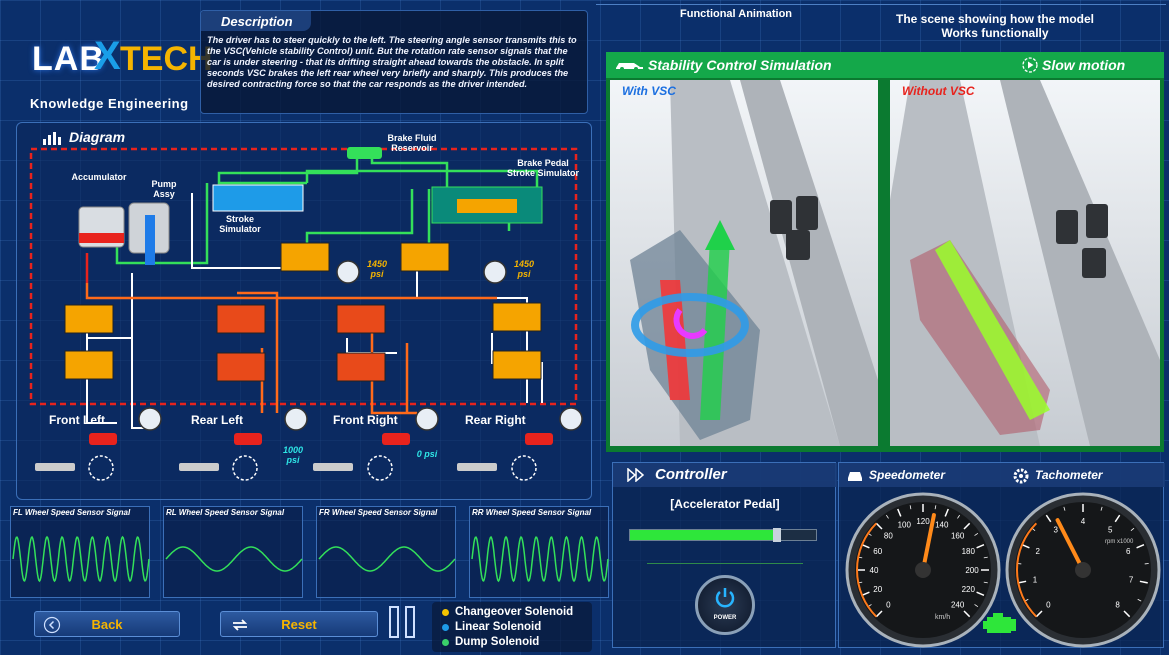 The height and width of the screenshot is (655, 1169). What do you see at coordinates (107, 56) in the screenshot?
I see `logo-x: X` at bounding box center [107, 56].